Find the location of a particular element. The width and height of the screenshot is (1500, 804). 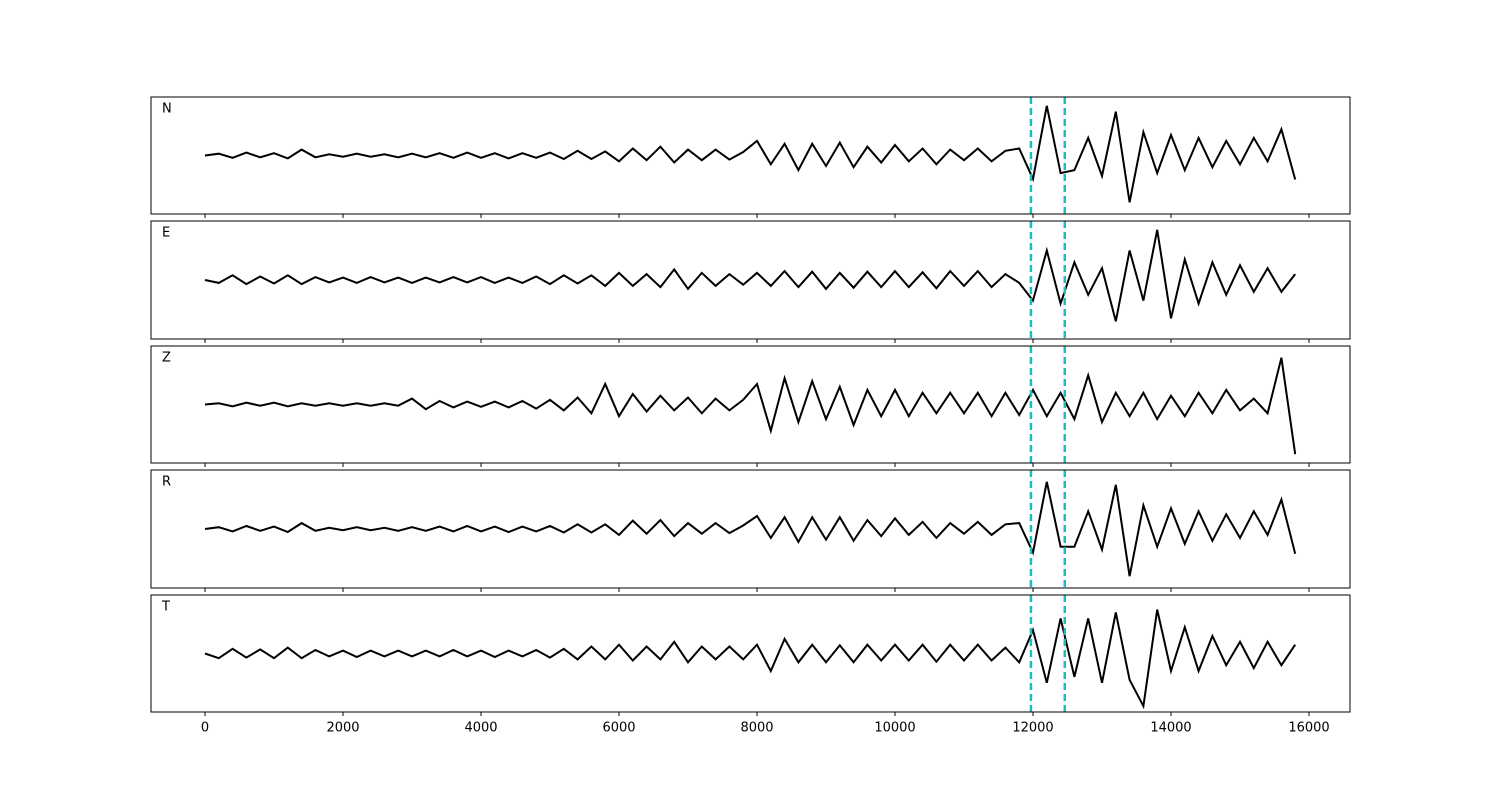

panel-label: E is located at coordinates (166, 233).